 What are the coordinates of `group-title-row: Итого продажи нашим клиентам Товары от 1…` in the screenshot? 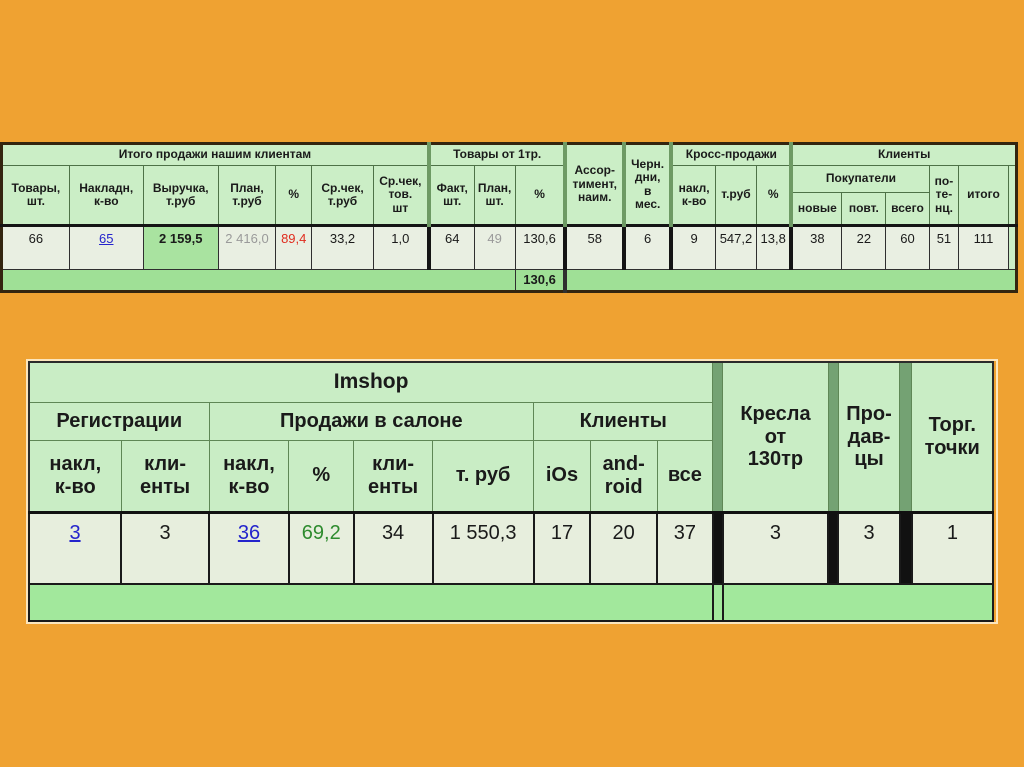 It's located at (509, 184).